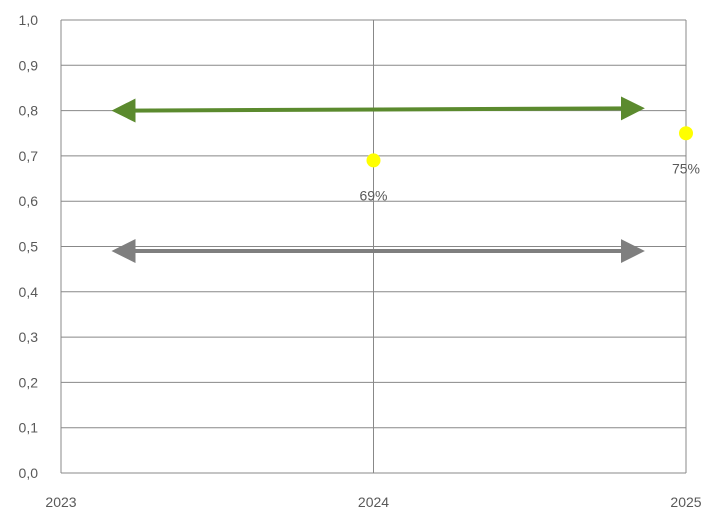 The height and width of the screenshot is (511, 711). Describe the element at coordinates (29, 111) in the screenshot. I see `y-tick-label: 0,8` at that location.